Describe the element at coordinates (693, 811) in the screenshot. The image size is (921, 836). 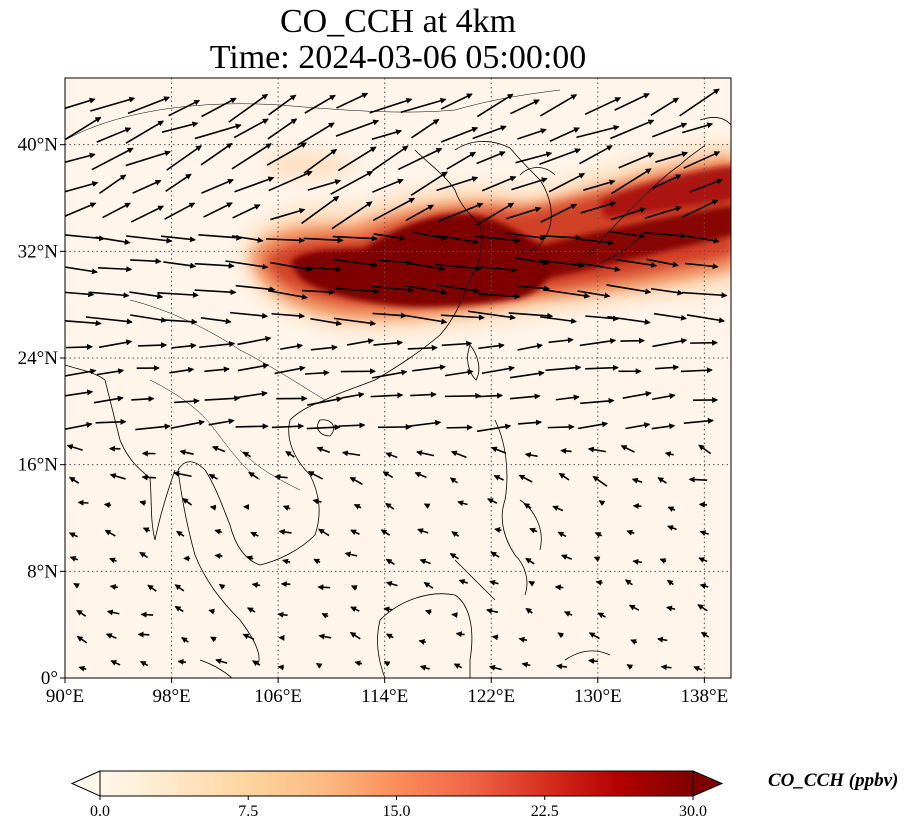
I see `colorbar-tick-label: 30.0` at that location.